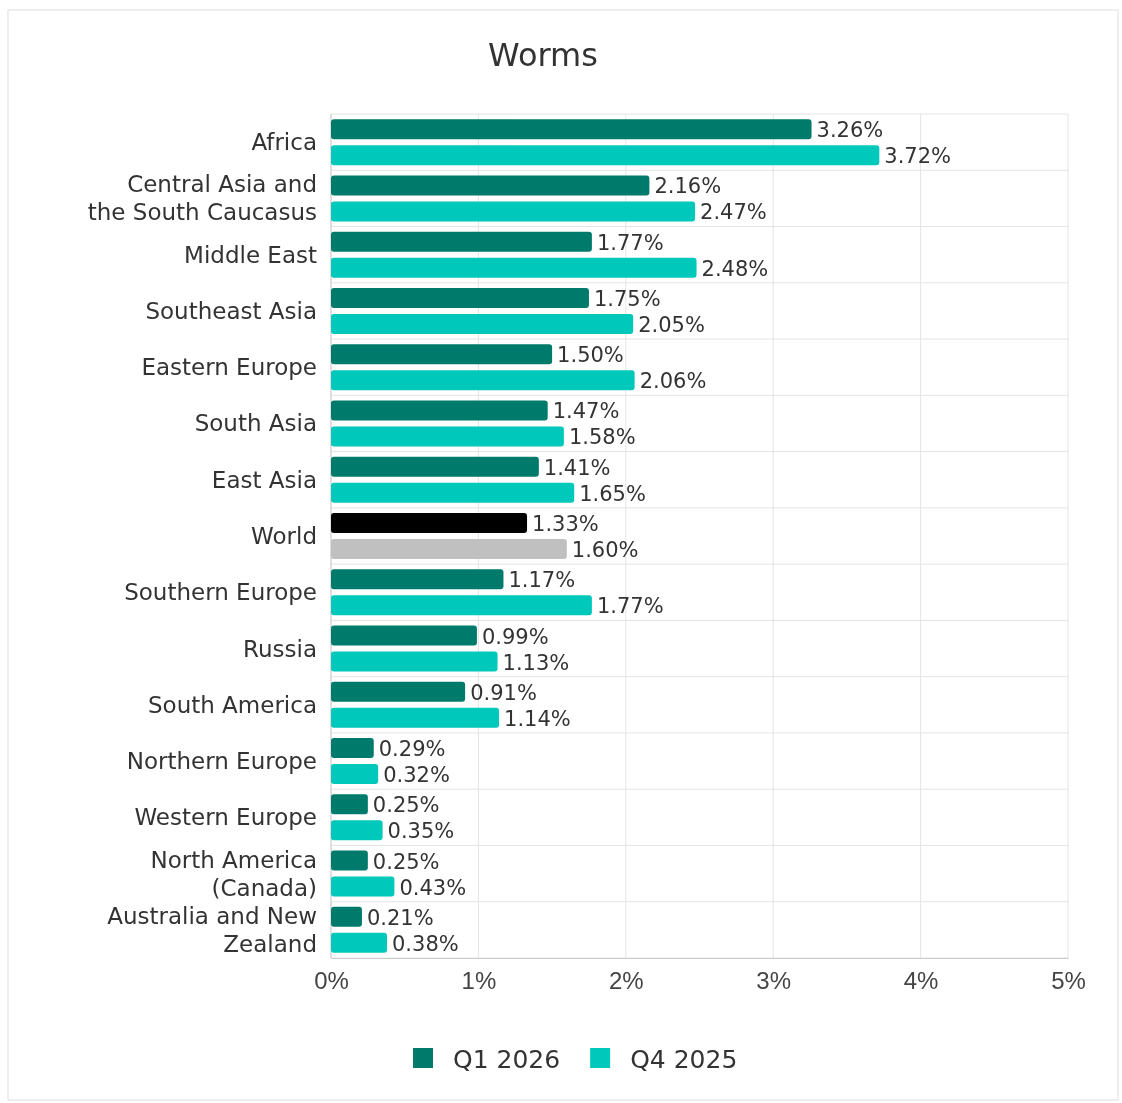  What do you see at coordinates (921, 981) in the screenshot?
I see `x-tick-label: 4%` at bounding box center [921, 981].